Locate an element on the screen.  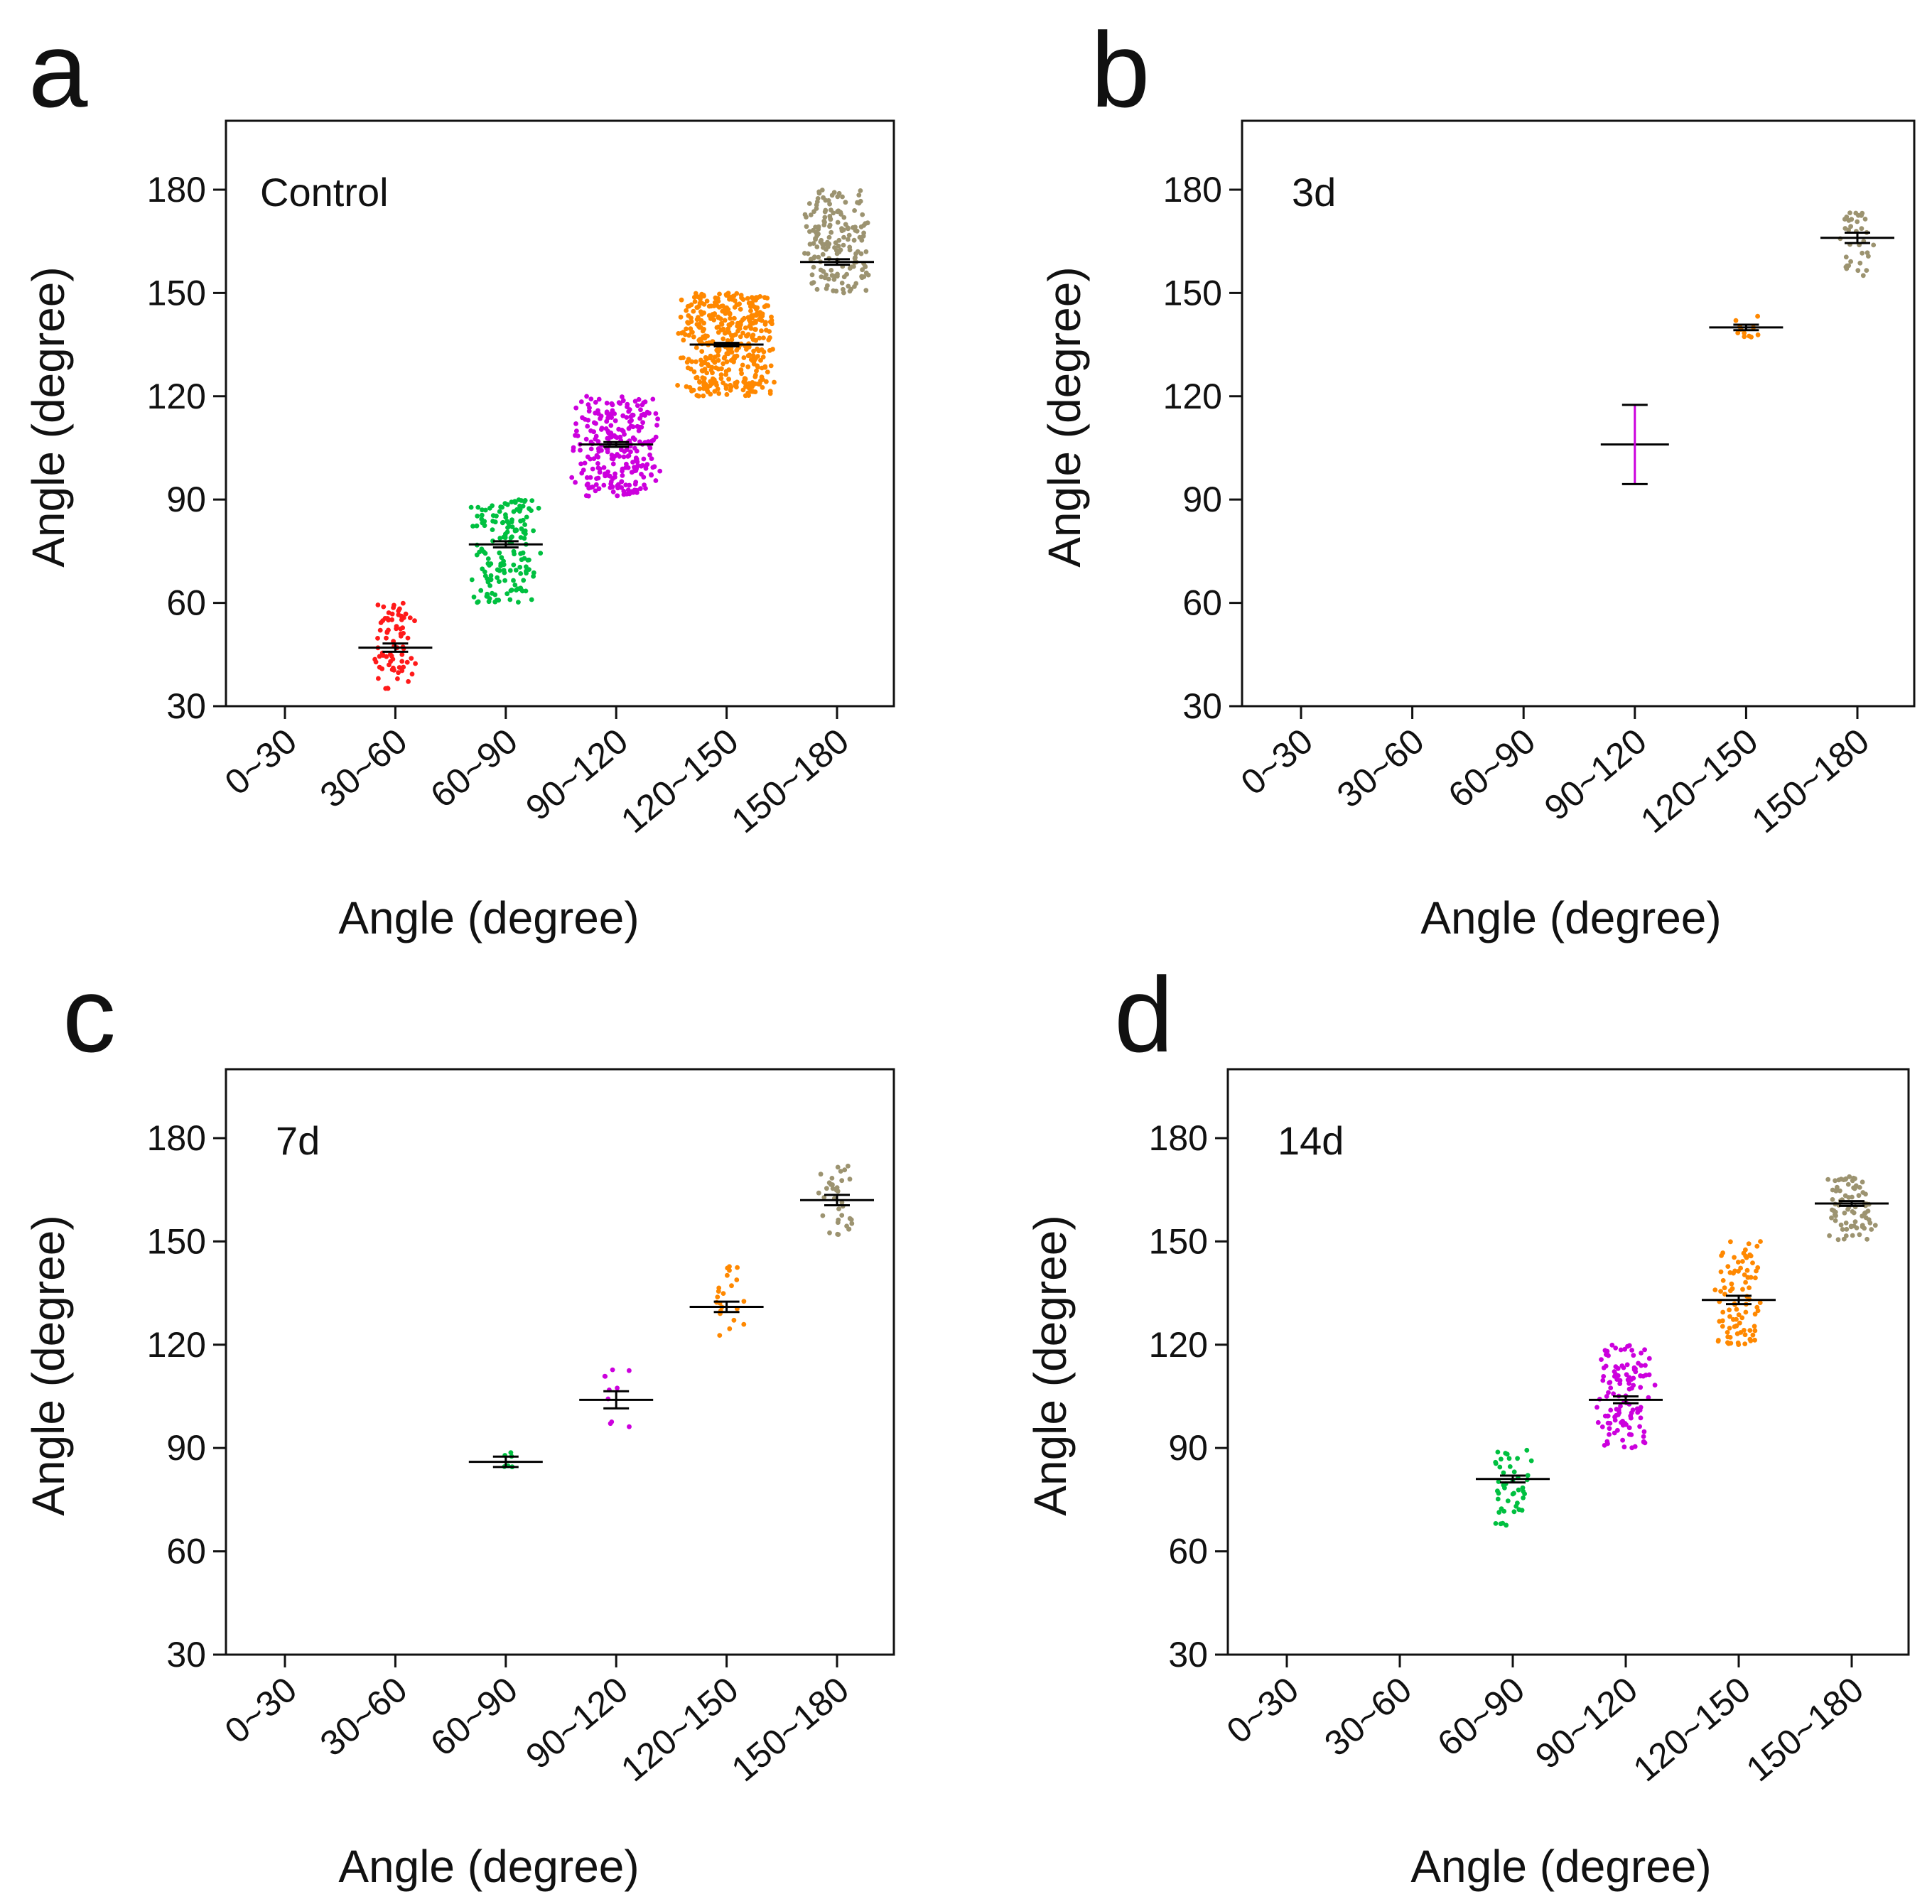
x-tick-label: 120~150 is located at coordinates (1692, 1730).